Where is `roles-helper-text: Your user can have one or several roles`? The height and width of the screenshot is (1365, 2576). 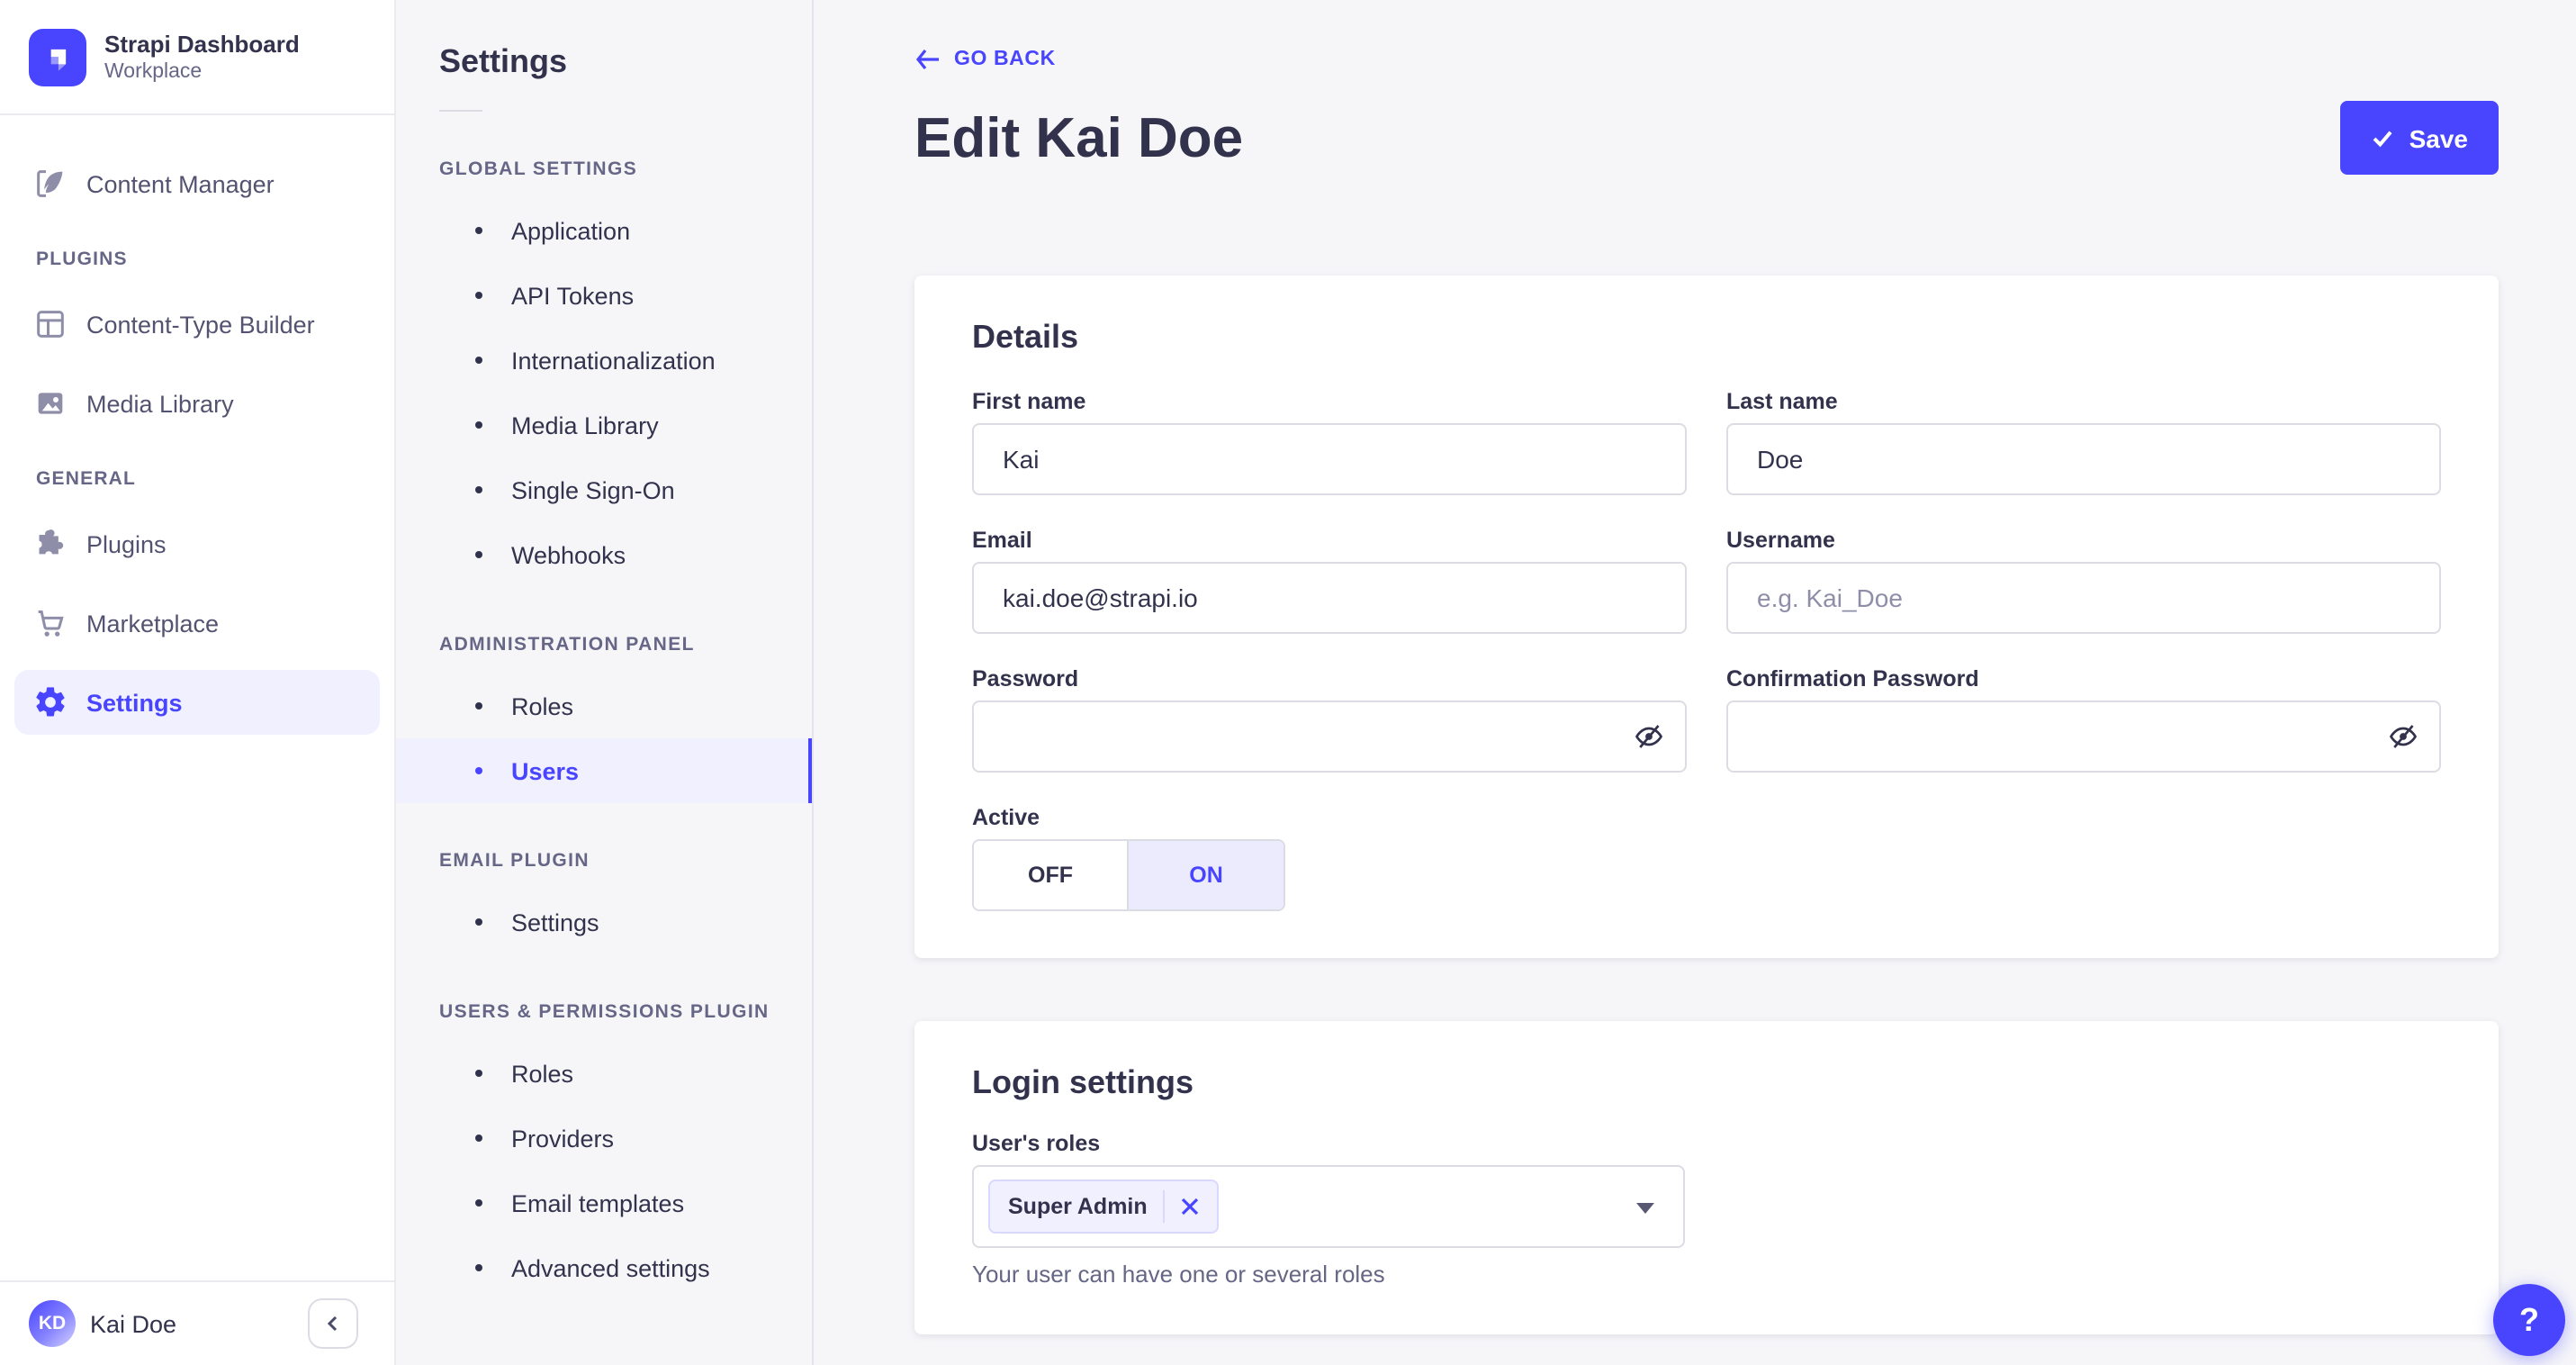 roles-helper-text: Your user can have one or several roles is located at coordinates (1178, 1275).